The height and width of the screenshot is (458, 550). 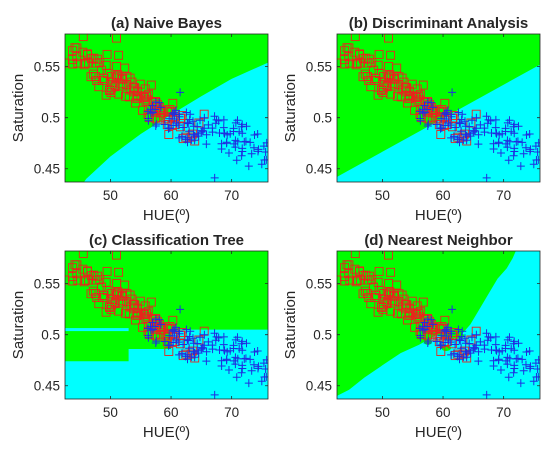 I want to click on x-tick-label: 60, so click(x=443, y=195).